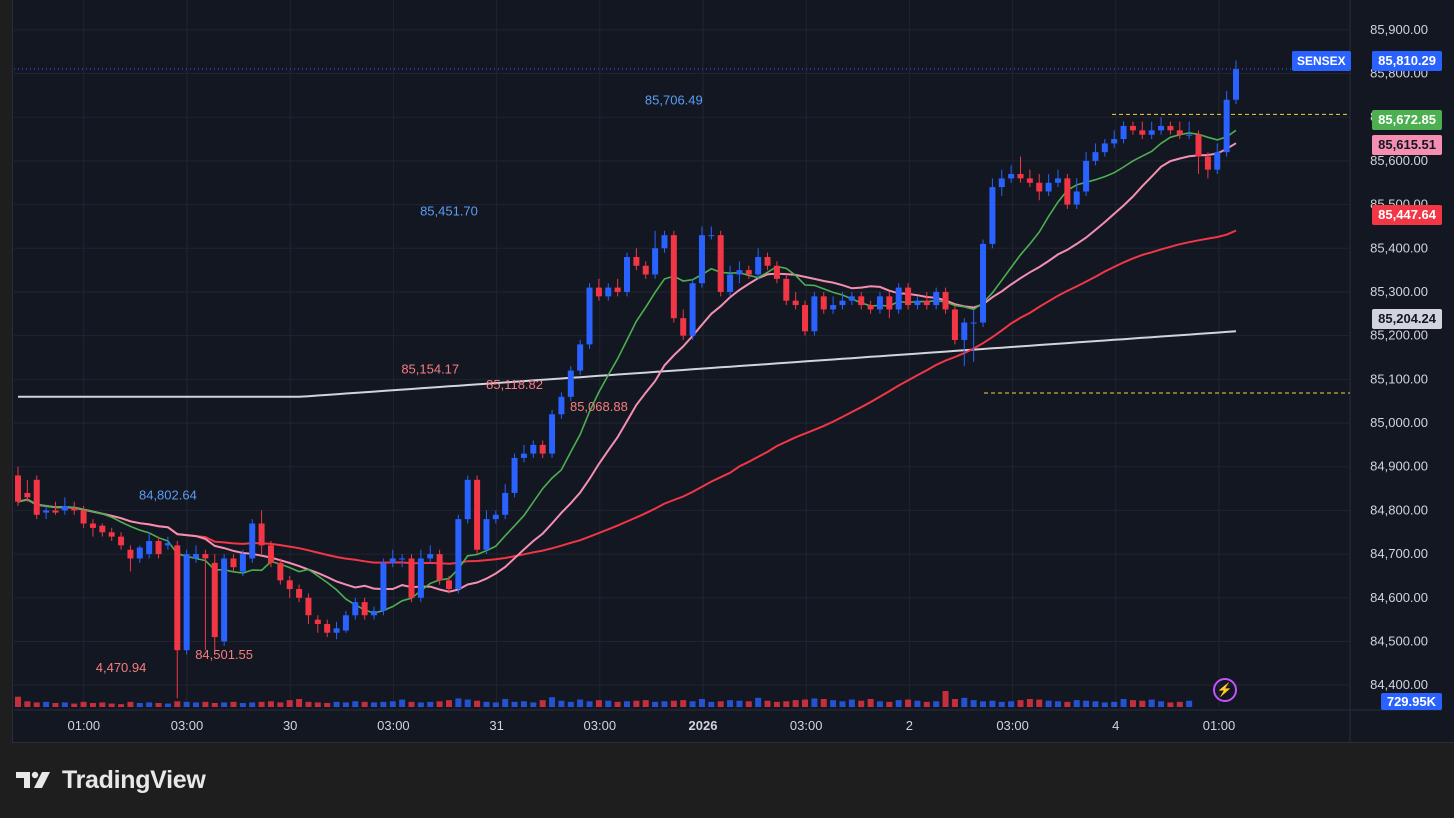  What do you see at coordinates (33, 779) in the screenshot?
I see `tradingview-logo-icon` at bounding box center [33, 779].